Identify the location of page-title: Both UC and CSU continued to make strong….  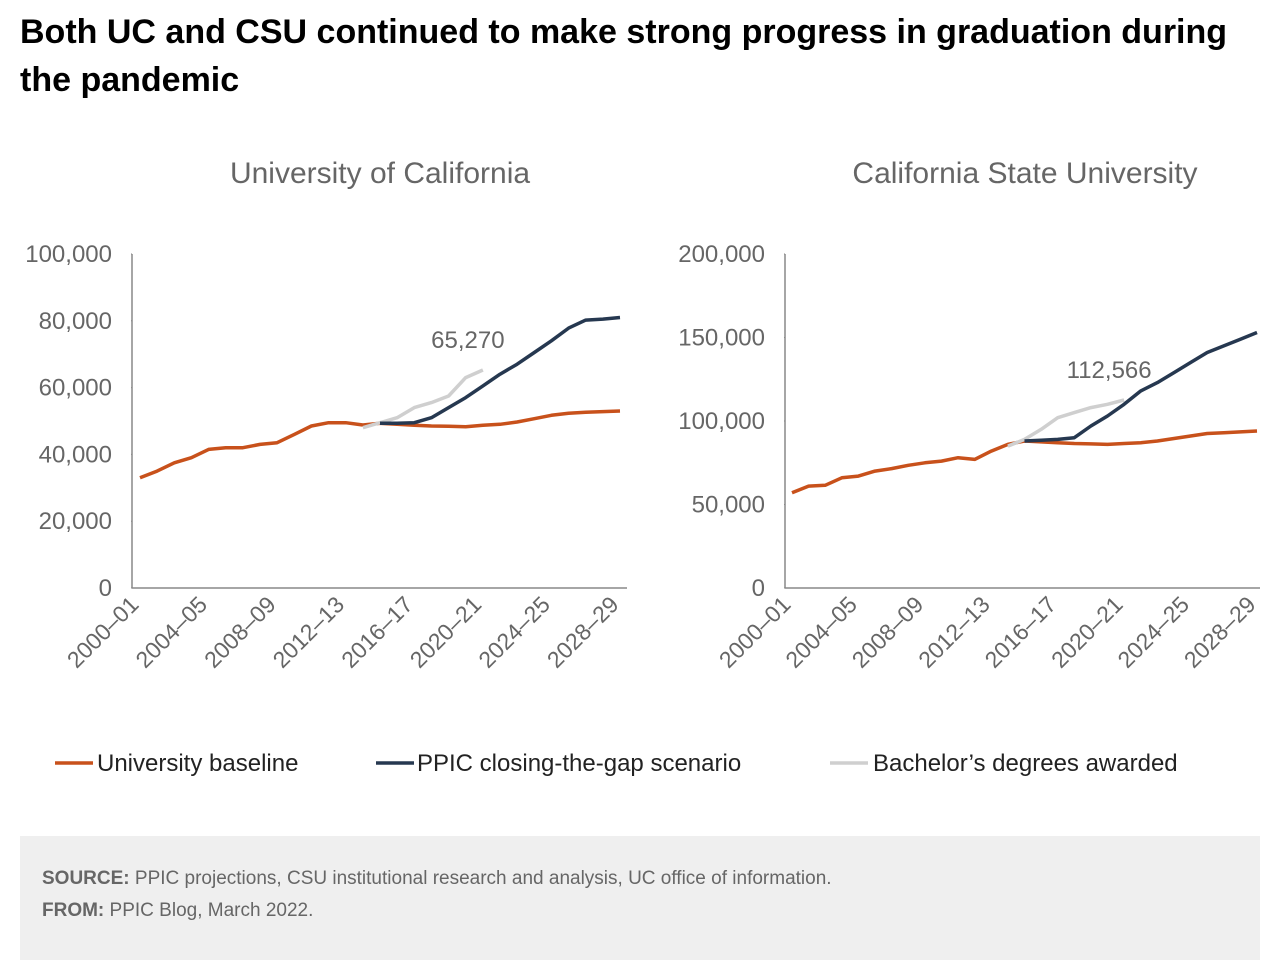
(624, 56).